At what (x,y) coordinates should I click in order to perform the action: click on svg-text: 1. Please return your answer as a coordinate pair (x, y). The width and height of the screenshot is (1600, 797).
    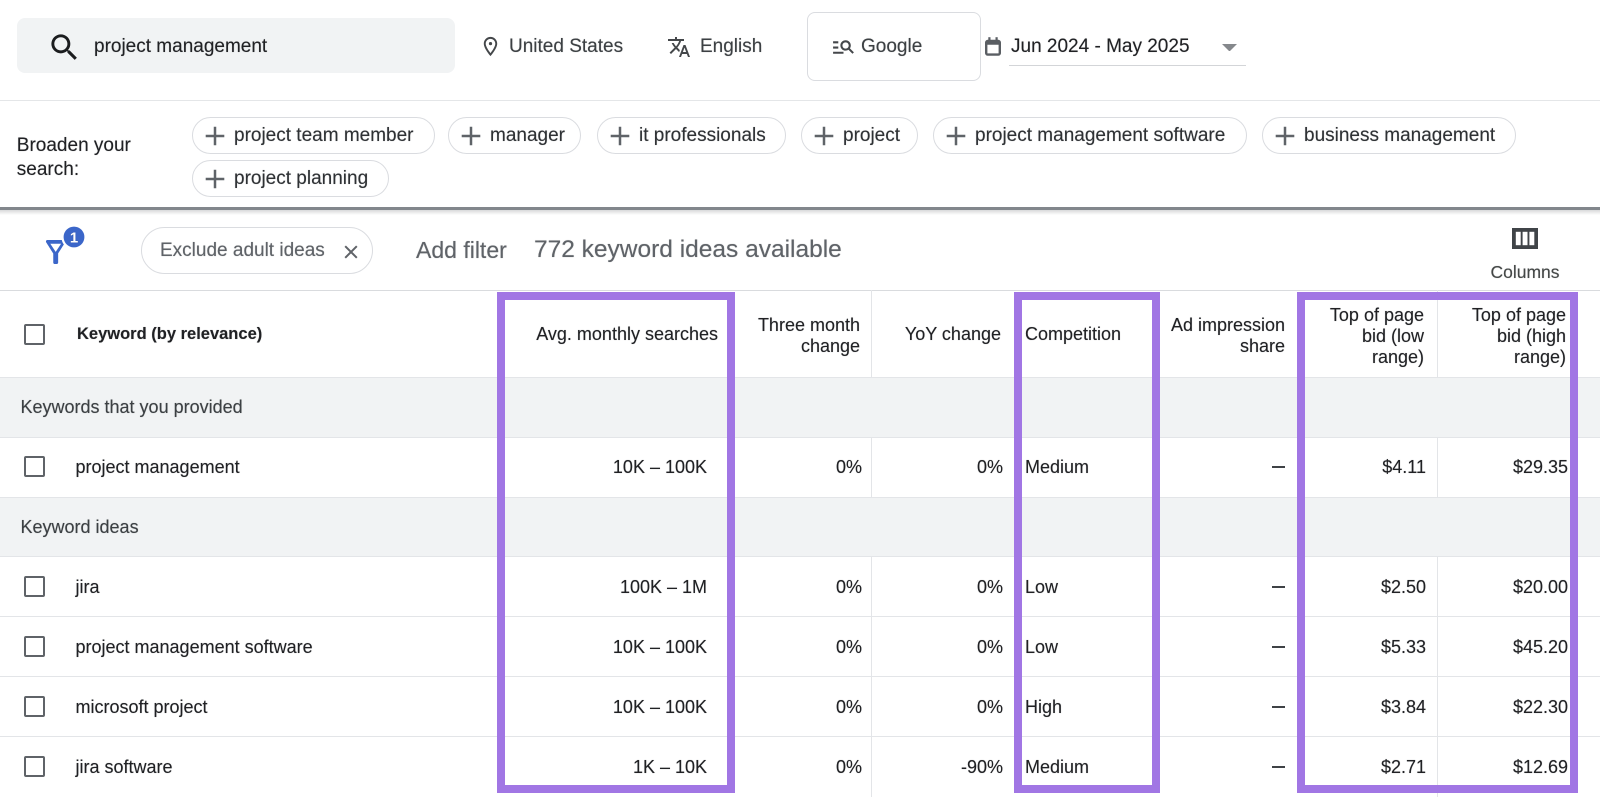
    Looking at the image, I should click on (74, 237).